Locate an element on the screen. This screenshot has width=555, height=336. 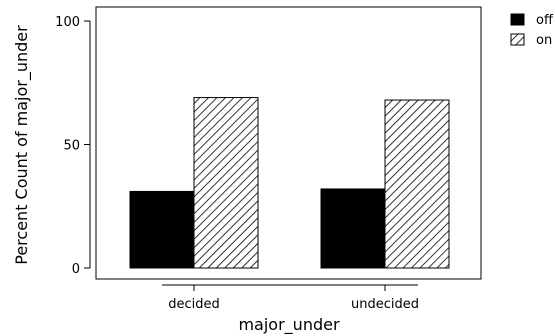
legend: off on is located at coordinates (532, 30).